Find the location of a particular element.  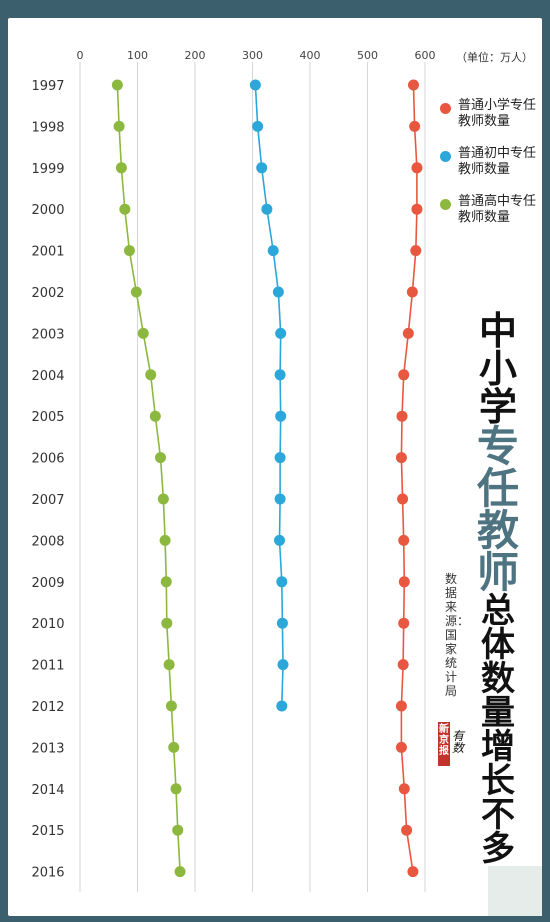

year-label: 2006 is located at coordinates (47, 459).